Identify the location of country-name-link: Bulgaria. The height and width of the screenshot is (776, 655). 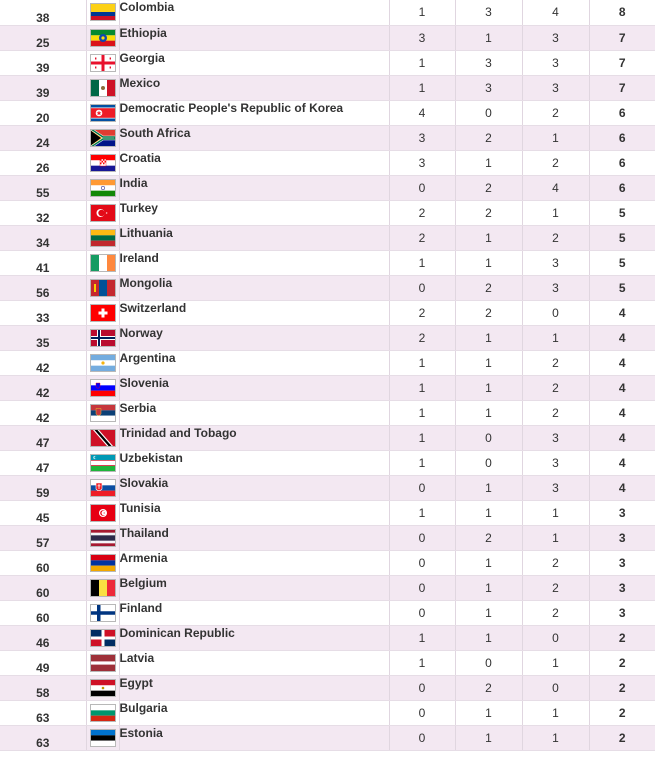
(254, 713).